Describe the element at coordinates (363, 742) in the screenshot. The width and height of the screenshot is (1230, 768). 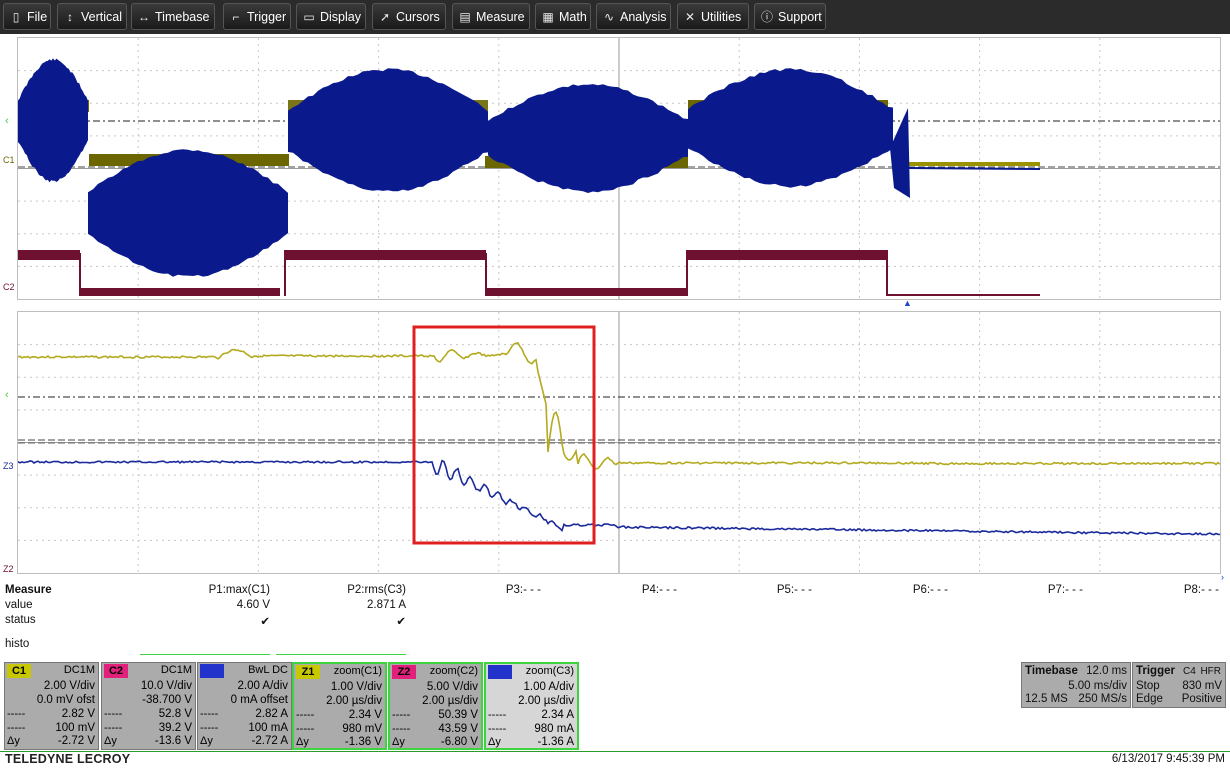
I see `zoom-z1-delta: -1.36 V` at that location.